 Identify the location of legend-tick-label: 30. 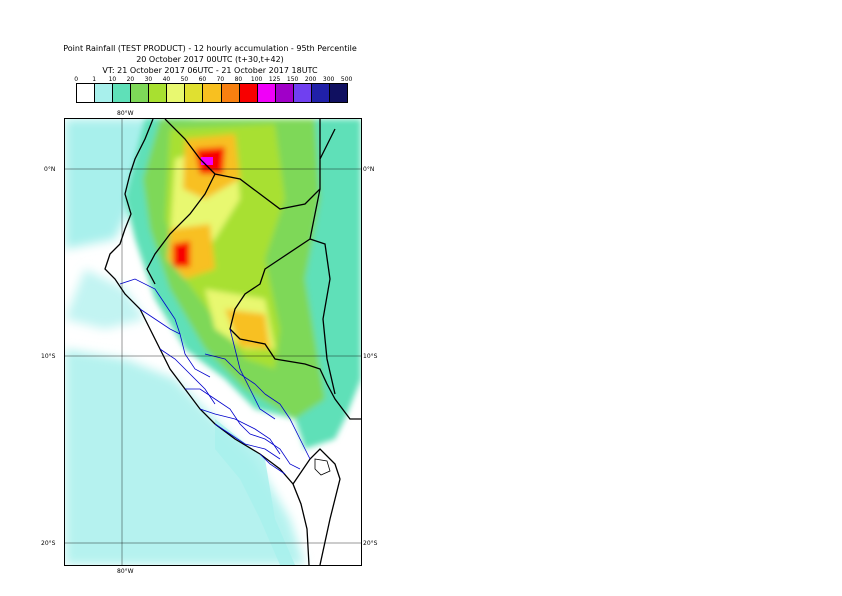
(148, 79).